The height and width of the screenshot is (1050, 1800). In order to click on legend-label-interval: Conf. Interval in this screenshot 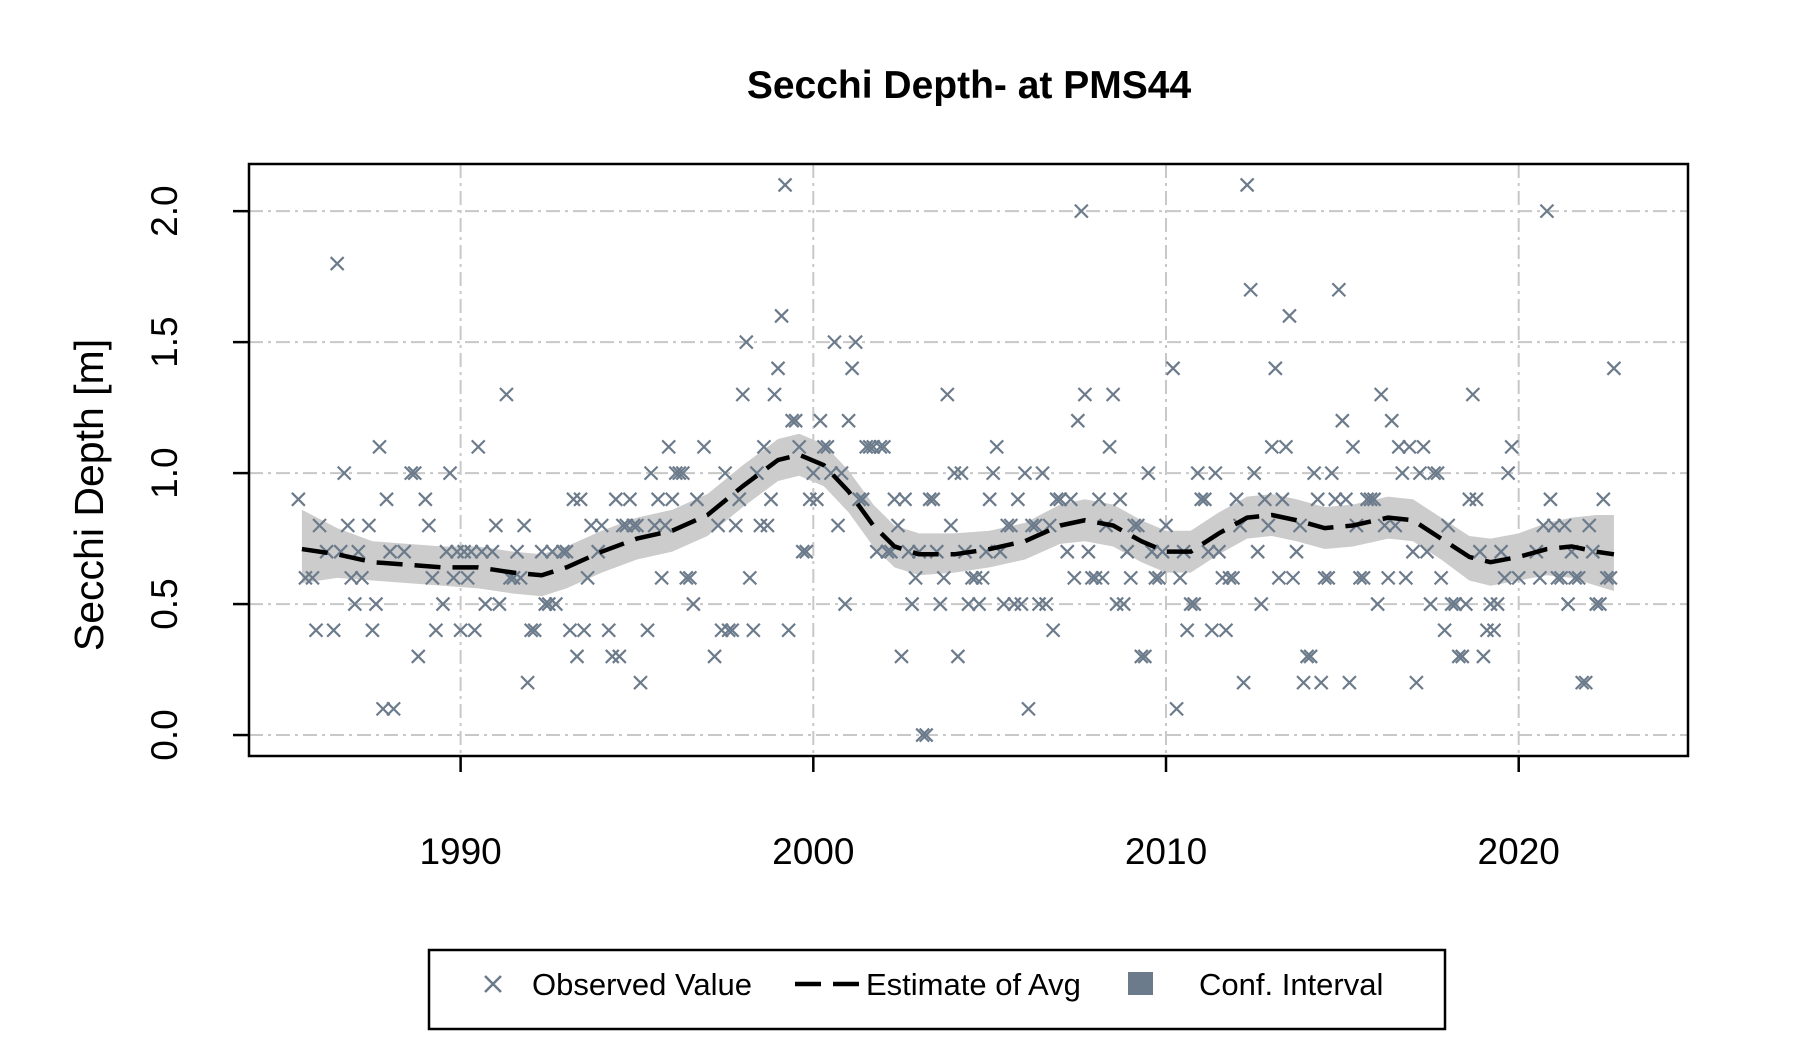, I will do `click(1291, 984)`.